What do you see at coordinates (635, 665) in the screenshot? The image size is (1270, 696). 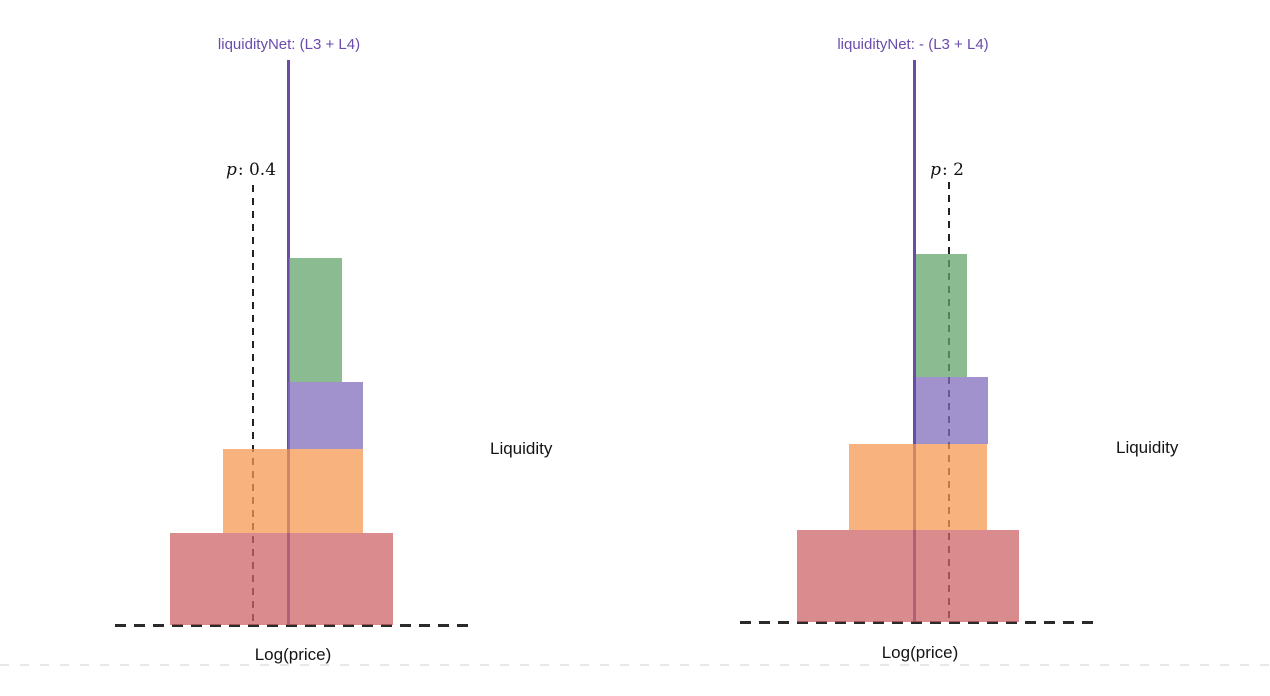 I see `faint-bottom-rule` at bounding box center [635, 665].